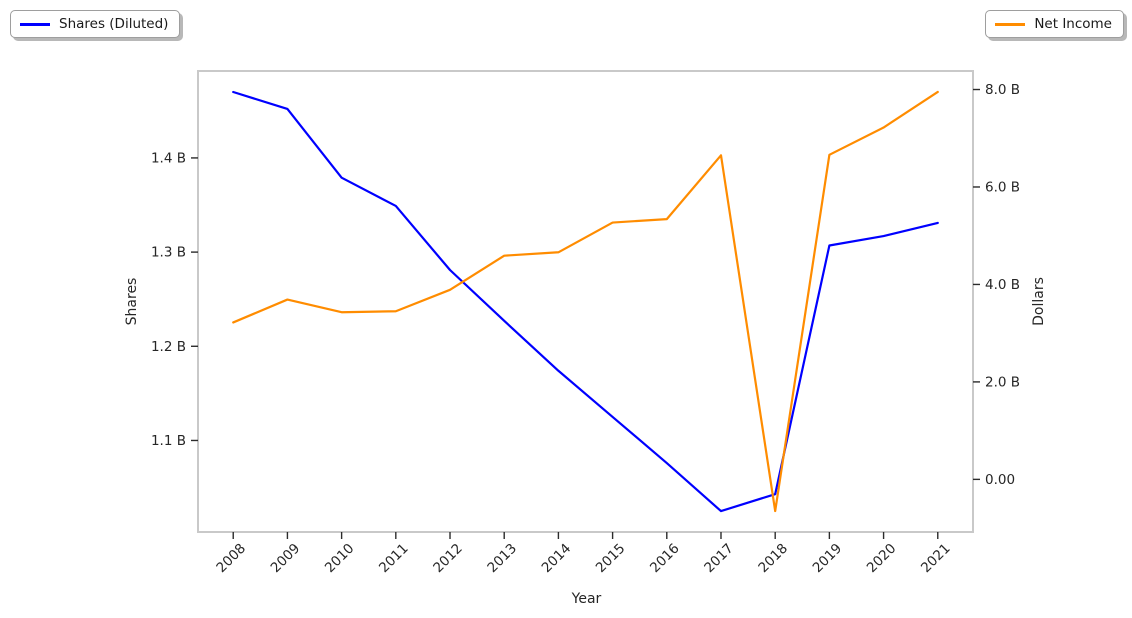 Image resolution: width=1132 pixels, height=618 pixels. I want to click on x-axis-tick-label: 2020, so click(882, 559).